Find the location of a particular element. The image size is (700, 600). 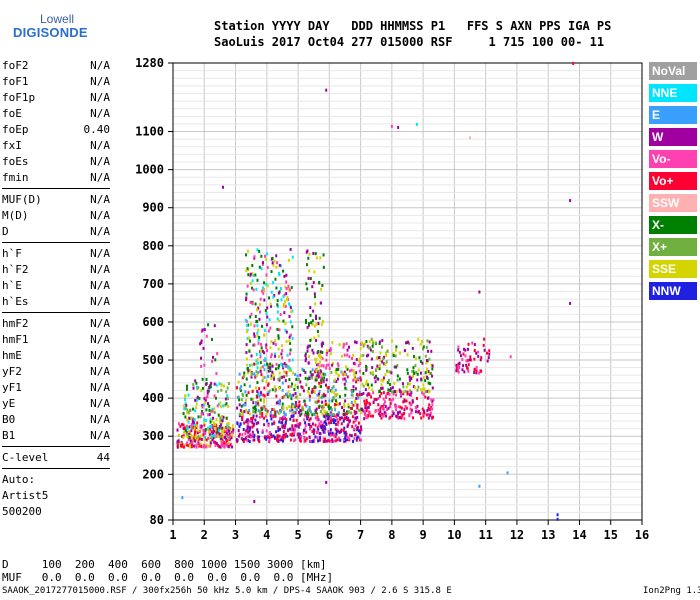

x-tick-label: 6 is located at coordinates (329, 535).